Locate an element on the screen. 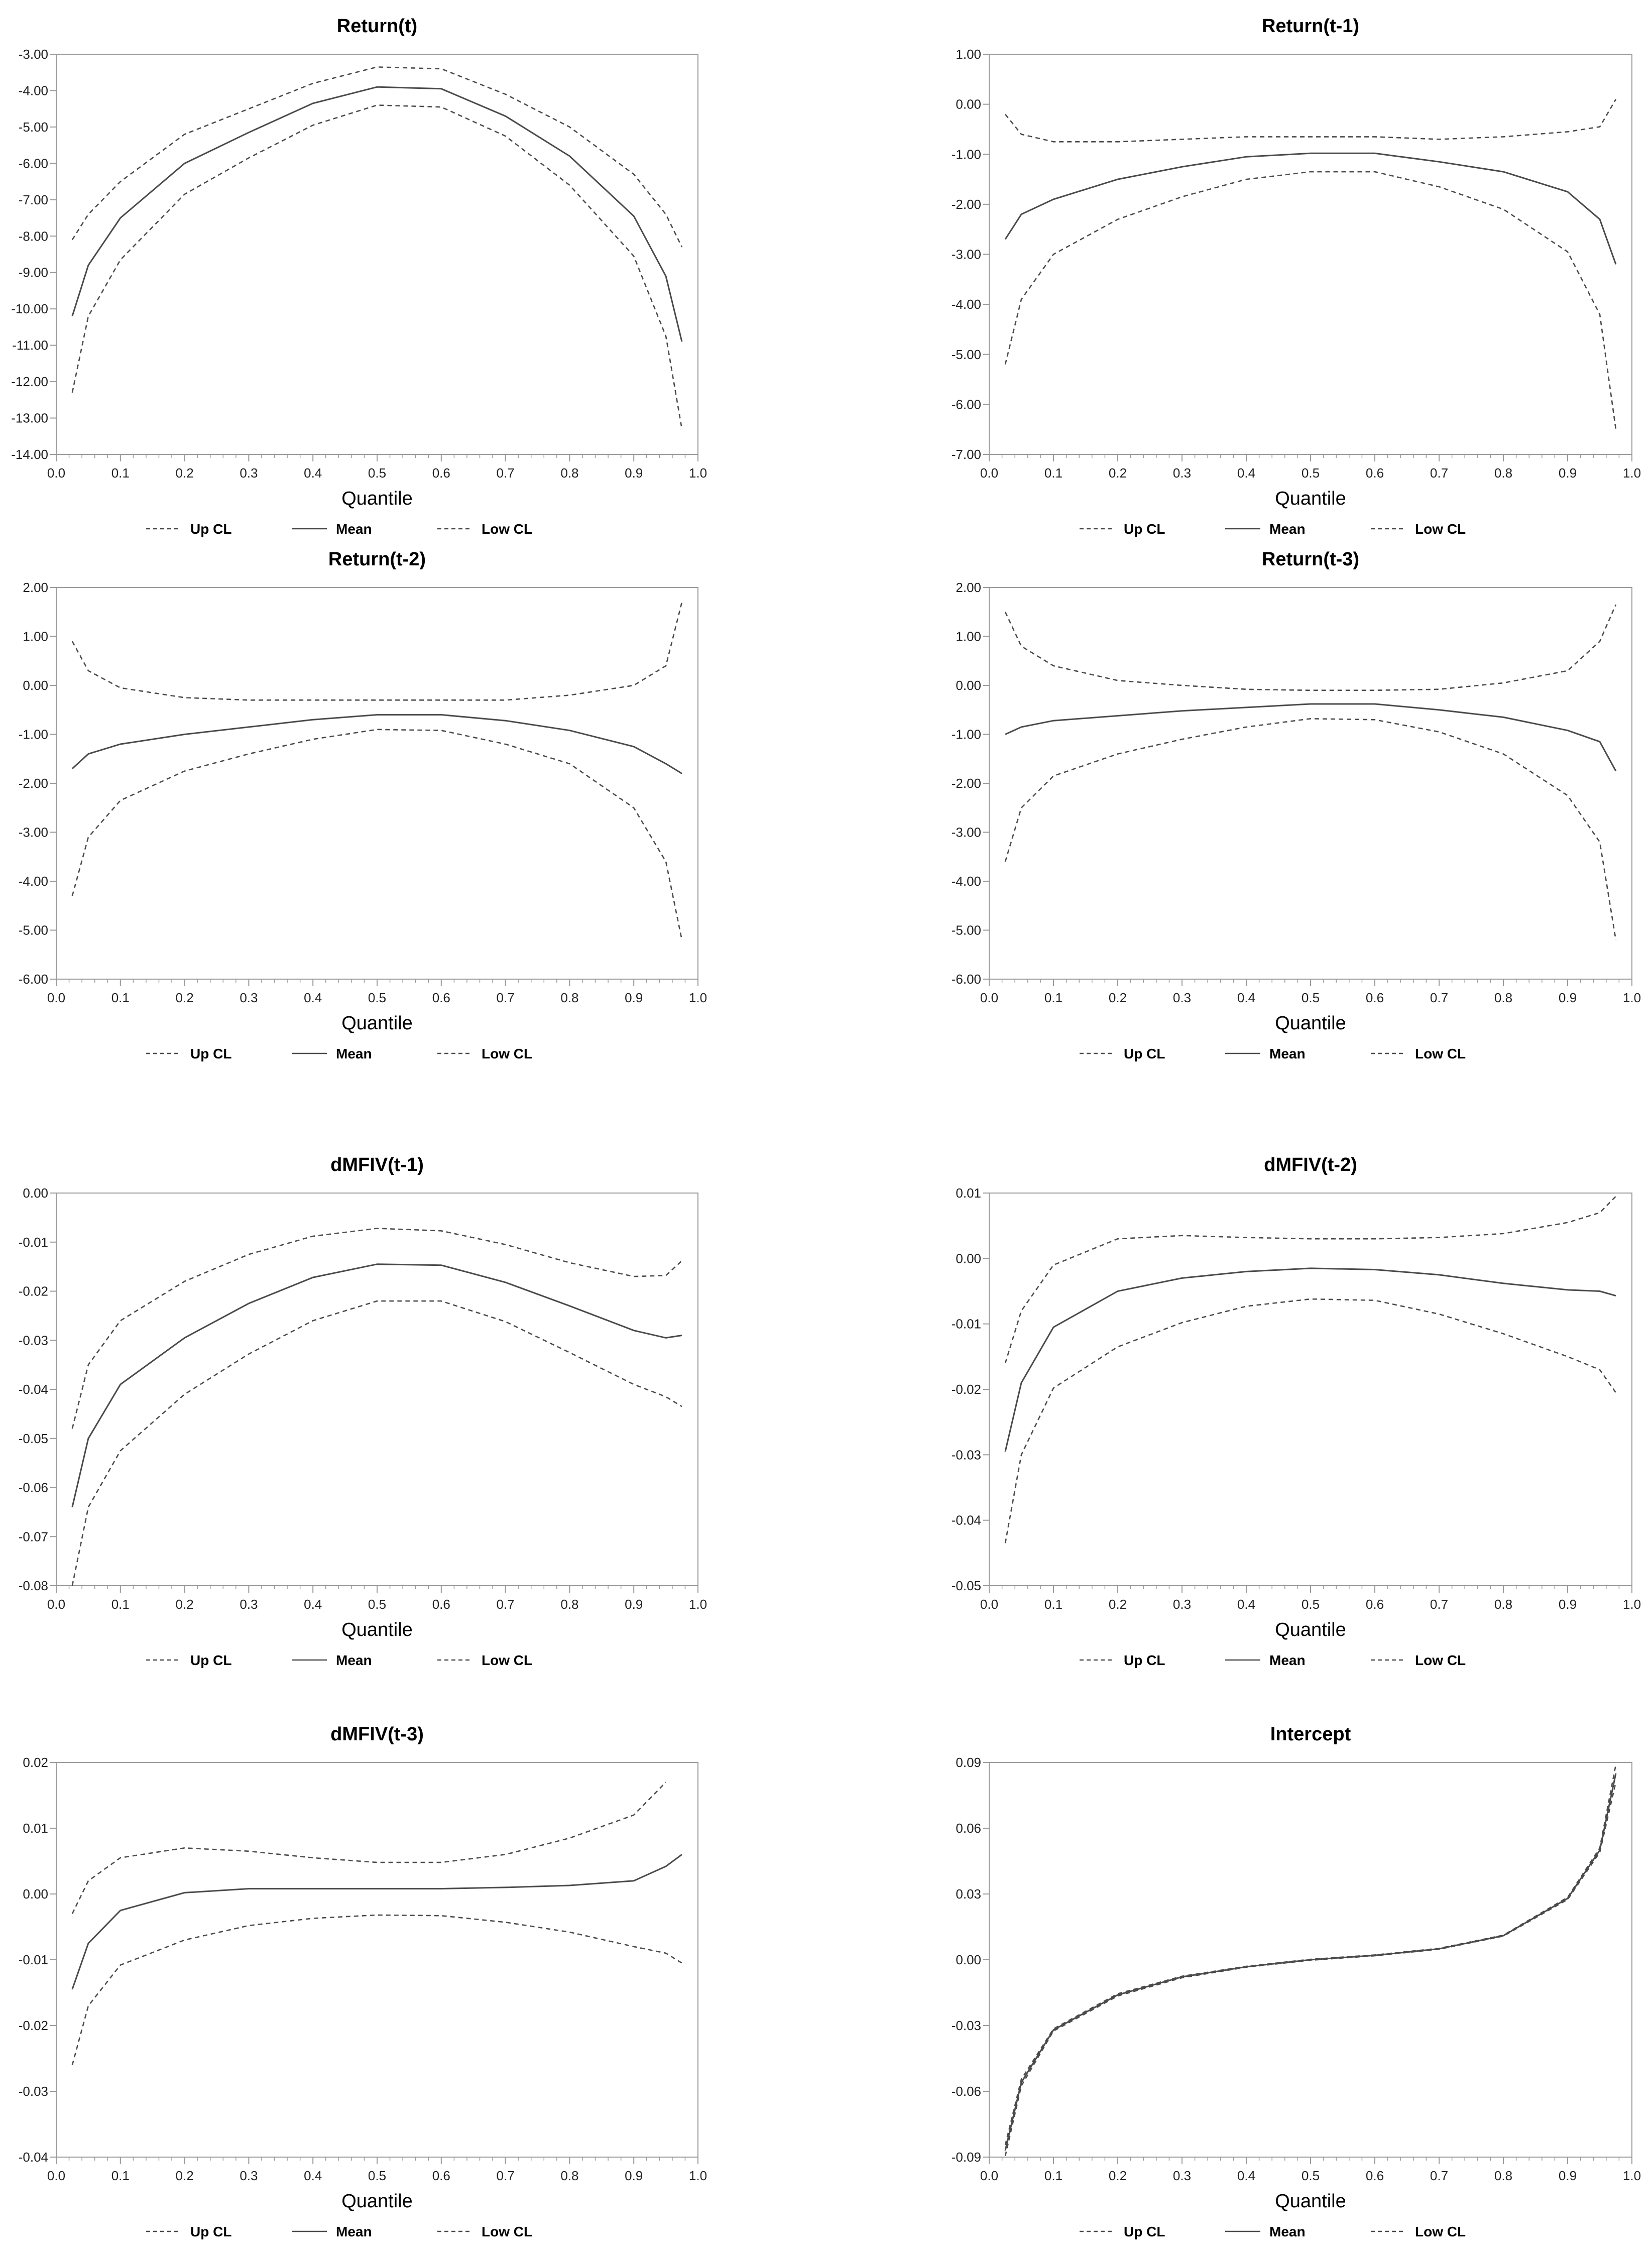 The width and height of the screenshot is (1652, 2254). chart-title: Return(t-2) is located at coordinates (377, 559).